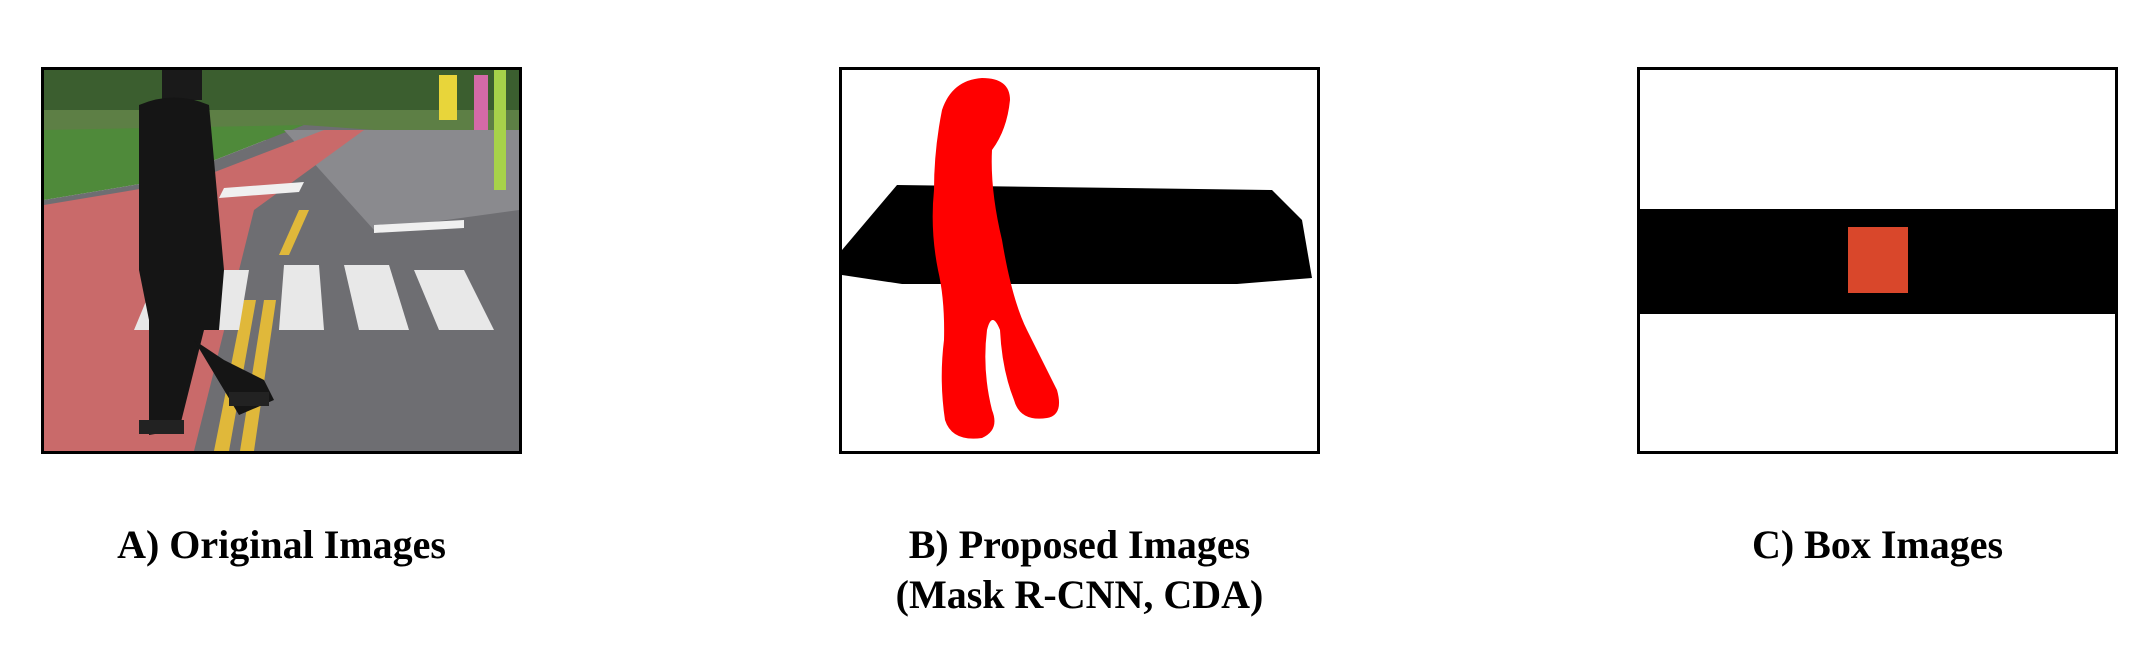  I want to click on caption-proposed-line2: (Mask R-CNN, CDA), so click(1079, 594).